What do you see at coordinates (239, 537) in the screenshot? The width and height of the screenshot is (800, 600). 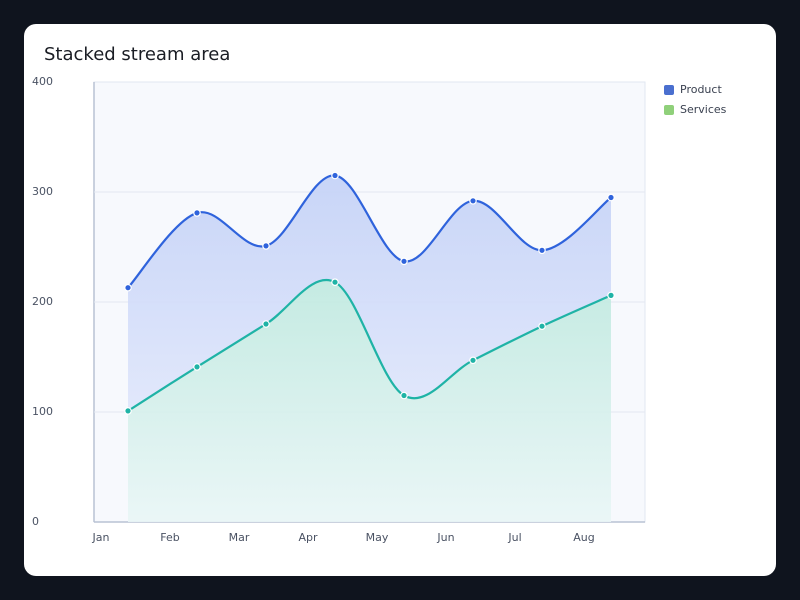 I see `x-tick-label: Mar` at bounding box center [239, 537].